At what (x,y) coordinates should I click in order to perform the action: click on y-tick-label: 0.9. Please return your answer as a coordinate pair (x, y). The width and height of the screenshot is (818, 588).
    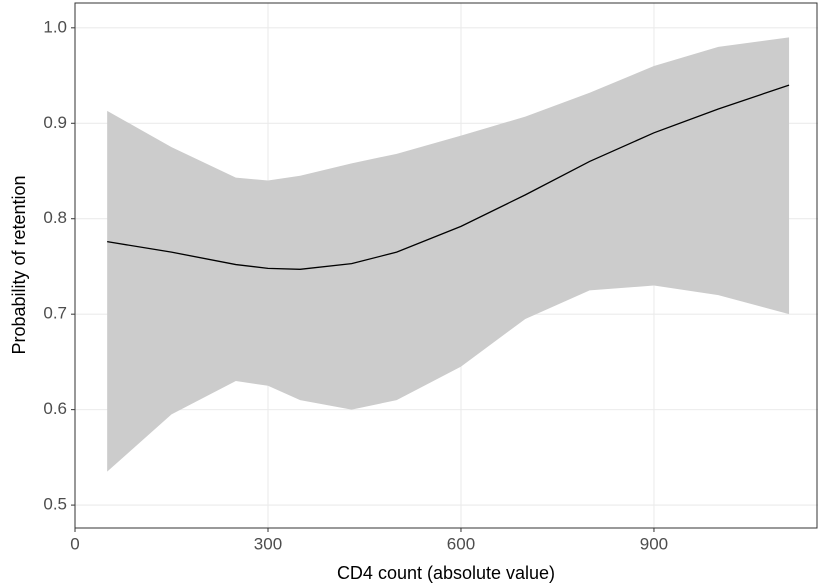
    Looking at the image, I should click on (55, 122).